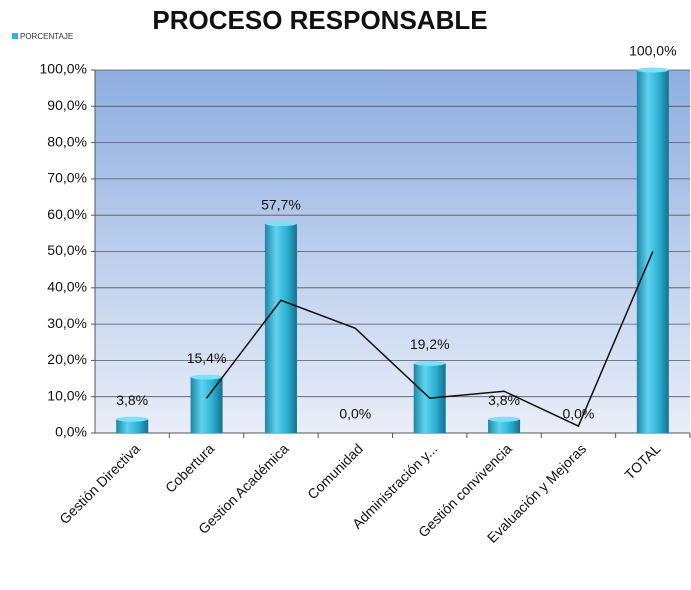 Image resolution: width=691 pixels, height=590 pixels. What do you see at coordinates (67, 359) in the screenshot?
I see `y-tick-label: 20,0%` at bounding box center [67, 359].